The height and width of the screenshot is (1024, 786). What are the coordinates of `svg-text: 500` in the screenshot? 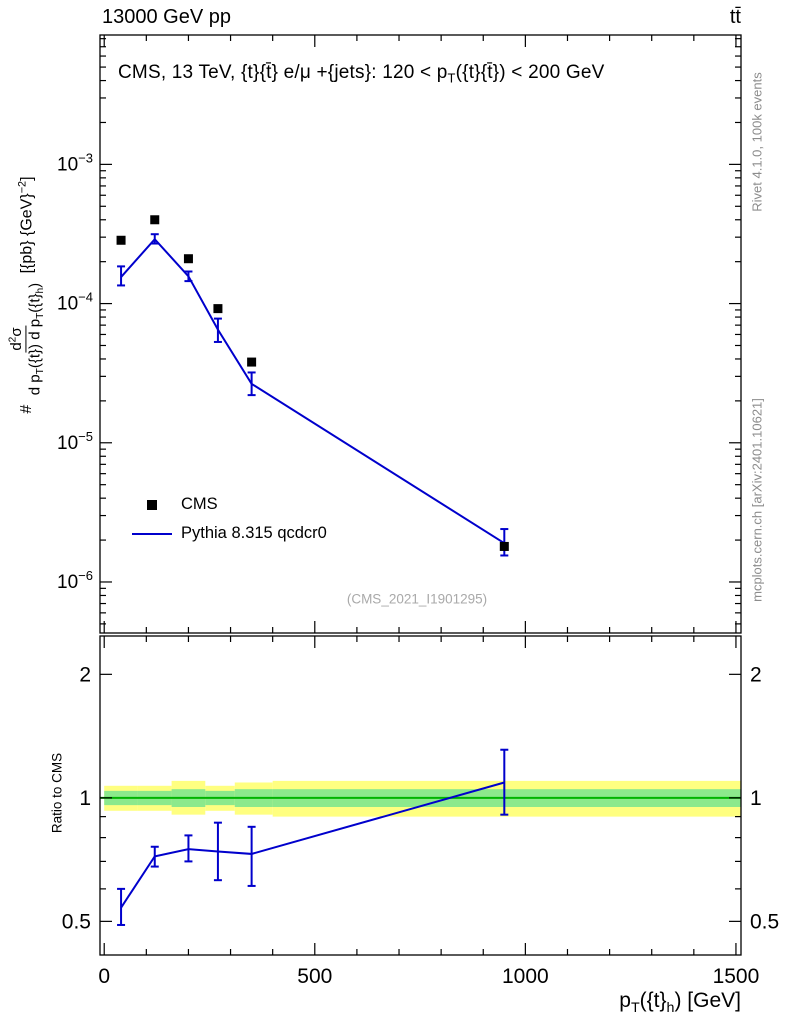 It's located at (314, 976).